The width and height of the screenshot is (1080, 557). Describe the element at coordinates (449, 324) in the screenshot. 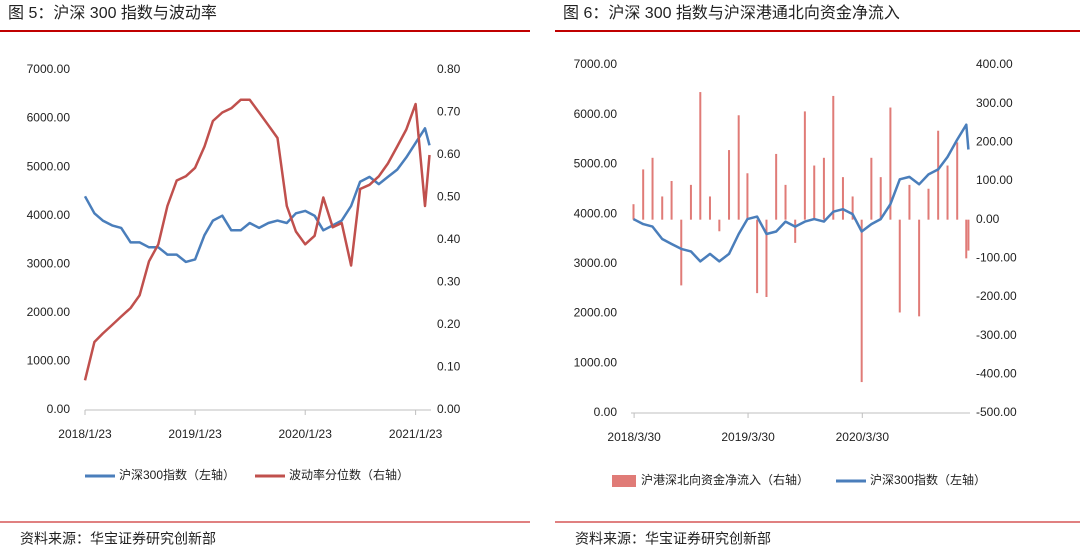

I see `y2-tick-label: 0.20` at that location.